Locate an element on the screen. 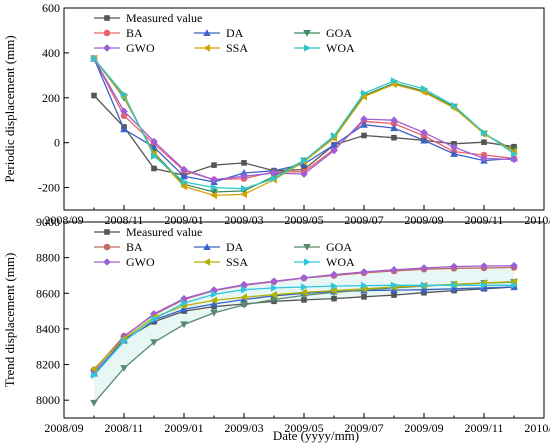  y-tick-label: 600 is located at coordinates (51, 8).